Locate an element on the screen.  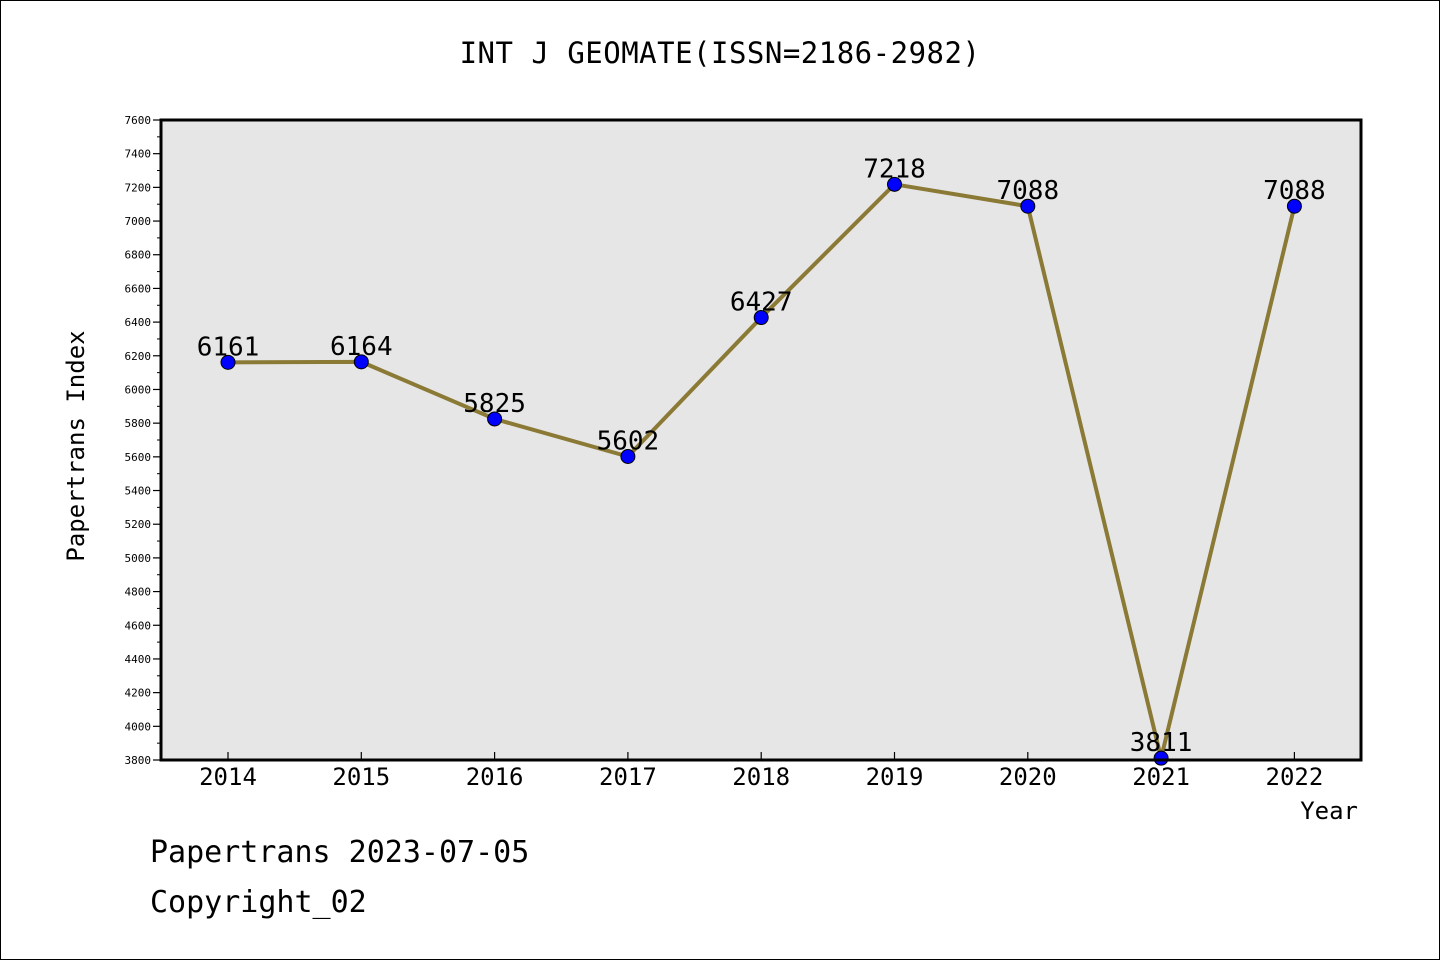
data-label: 3811 is located at coordinates (1161, 743).